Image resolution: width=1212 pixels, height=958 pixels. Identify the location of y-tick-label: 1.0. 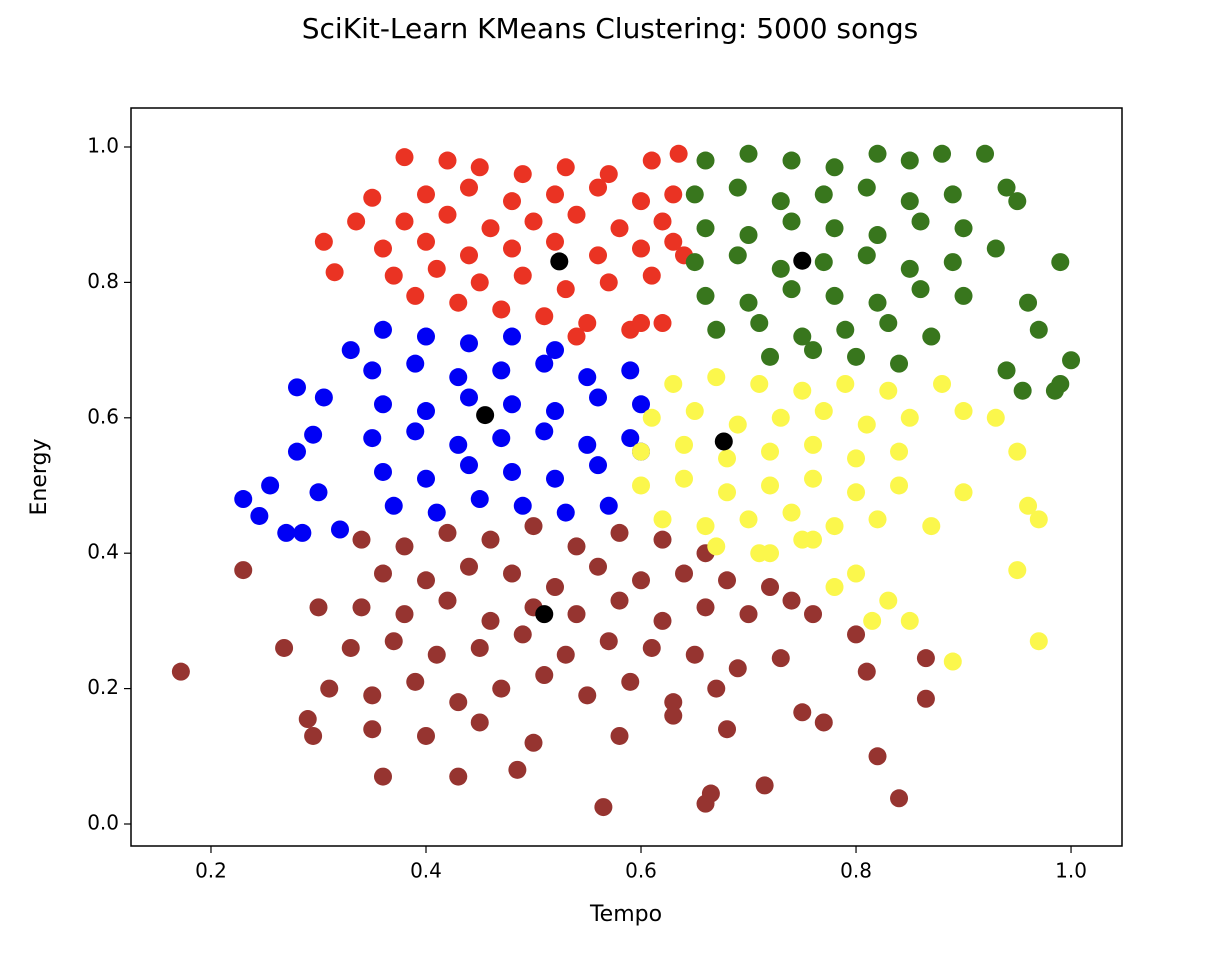
(103, 145).